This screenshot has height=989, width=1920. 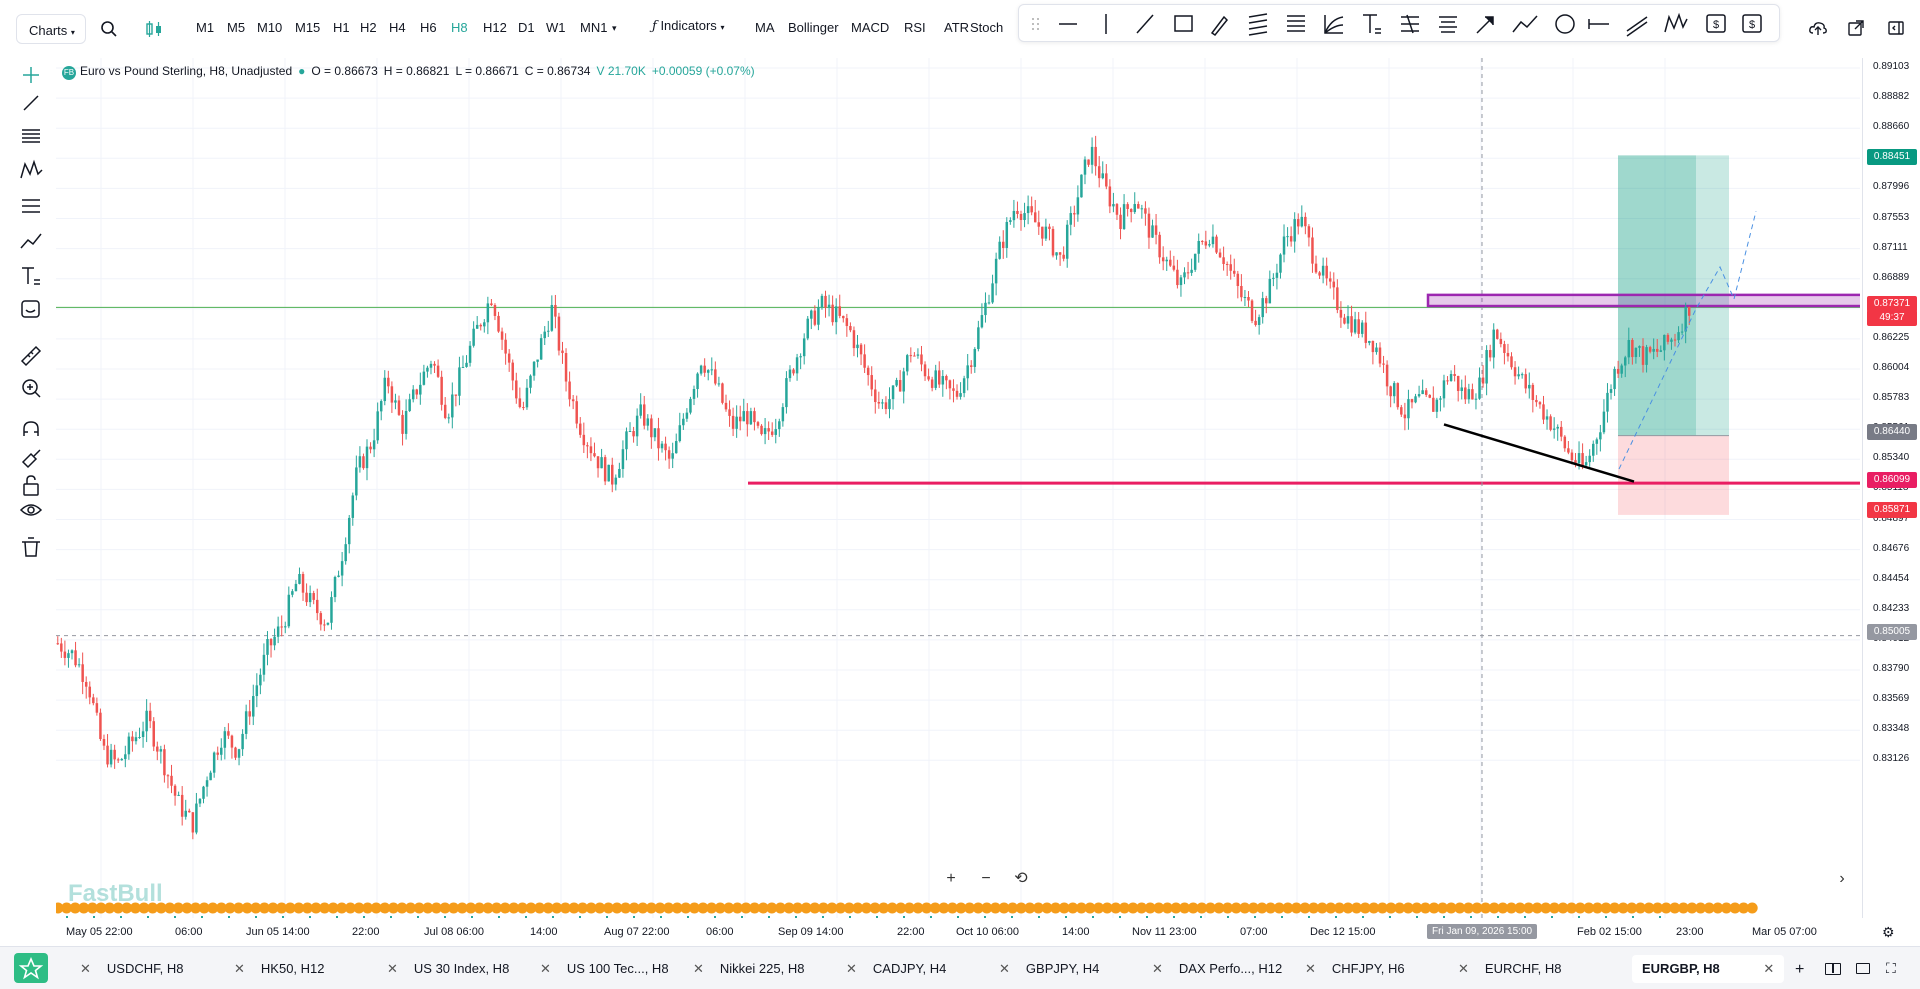 What do you see at coordinates (1888, 932) in the screenshot?
I see `settings-gear-icon: ⚙` at bounding box center [1888, 932].